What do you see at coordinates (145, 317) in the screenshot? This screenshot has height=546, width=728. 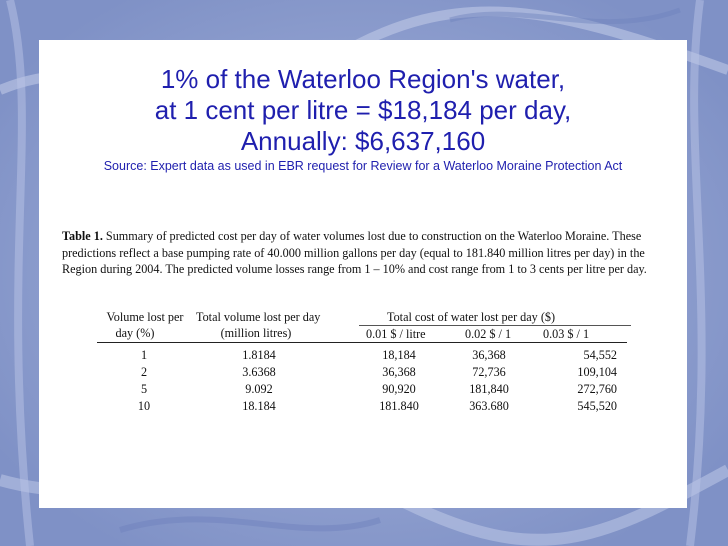 I see `header-volume-lost-line1: Volume lost per` at bounding box center [145, 317].